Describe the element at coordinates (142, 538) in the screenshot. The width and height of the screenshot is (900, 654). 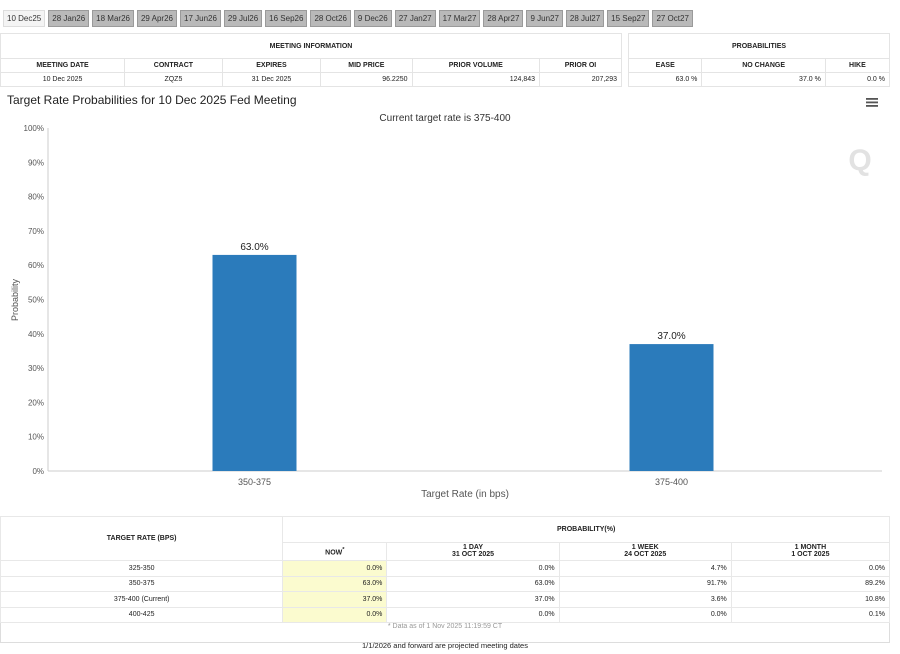
I see `target-rate-header: TARGET RATE (BPS)` at that location.